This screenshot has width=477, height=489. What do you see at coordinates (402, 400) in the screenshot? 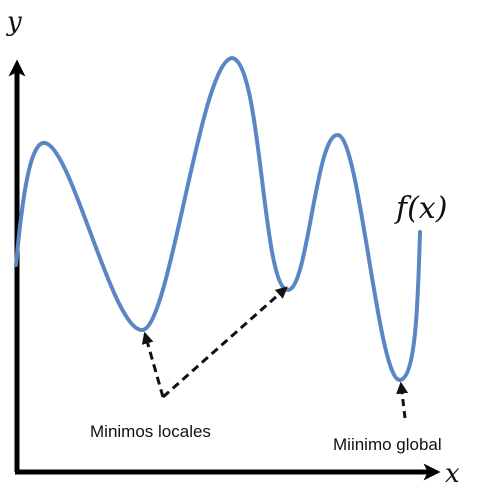
I see `global-min-arrow` at bounding box center [402, 400].